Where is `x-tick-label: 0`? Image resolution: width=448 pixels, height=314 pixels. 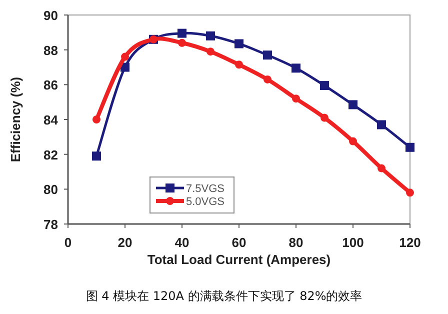
x-tick-label: 0 is located at coordinates (68, 242).